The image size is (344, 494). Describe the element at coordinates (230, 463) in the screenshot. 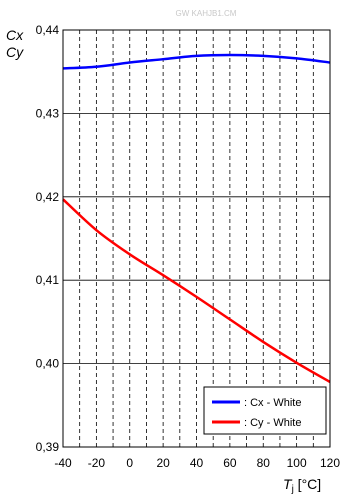

I see `x-tick-label: 60` at that location.